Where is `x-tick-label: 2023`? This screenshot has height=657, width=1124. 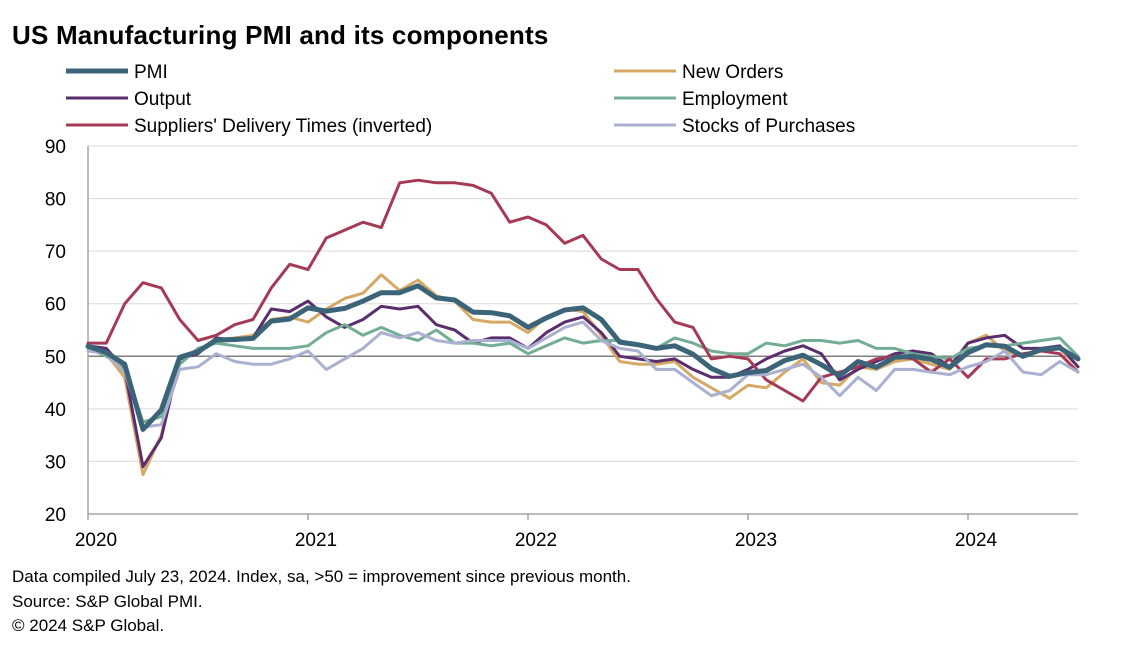
x-tick-label: 2023 is located at coordinates (756, 540).